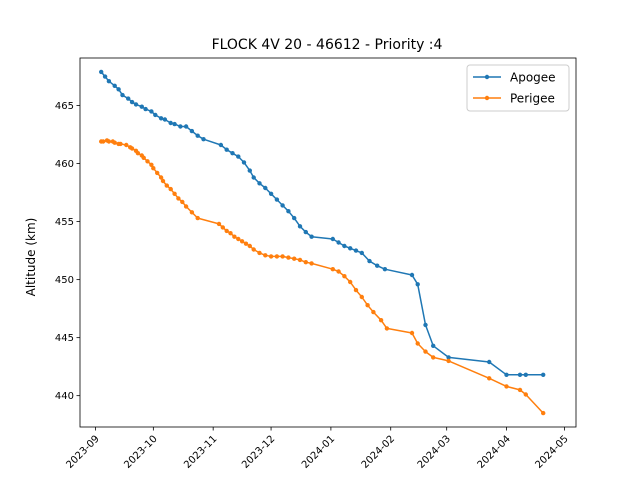 This screenshot has width=640, height=480. Describe the element at coordinates (64, 396) in the screenshot. I see `y-tick-label: 440` at that location.